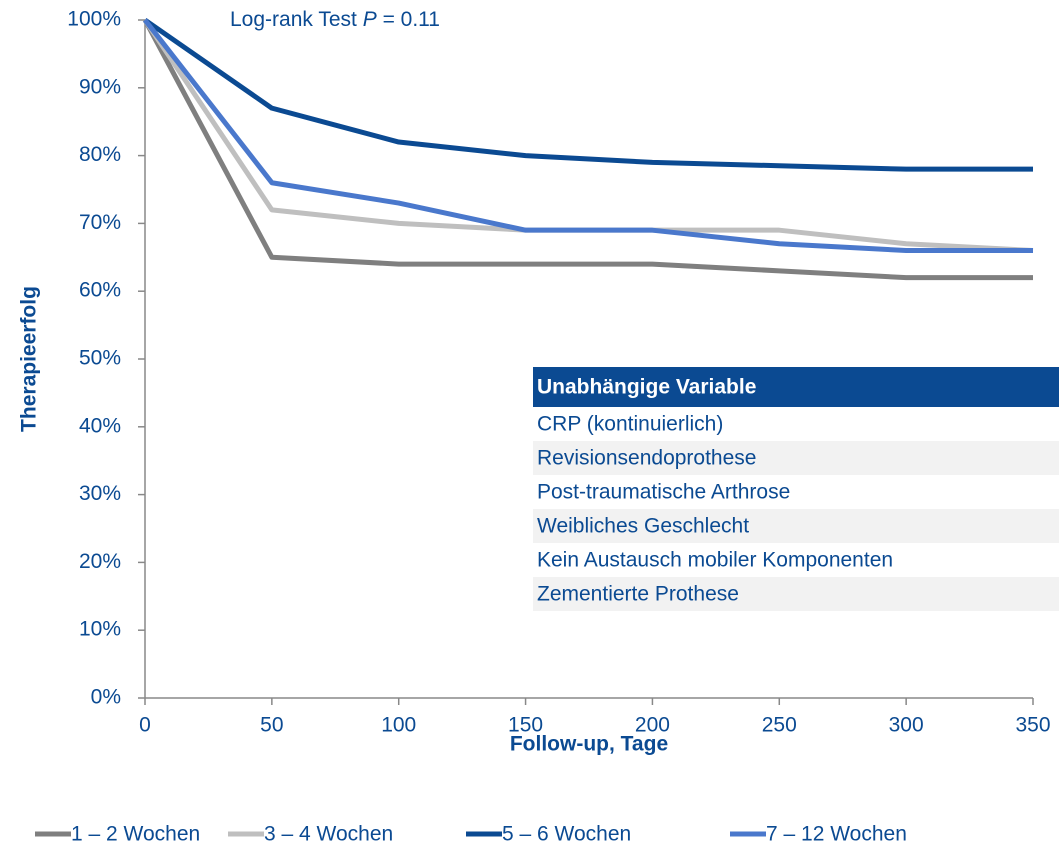  I want to click on table-cell: Kein Austausch mobiler Komponenten, so click(715, 560).